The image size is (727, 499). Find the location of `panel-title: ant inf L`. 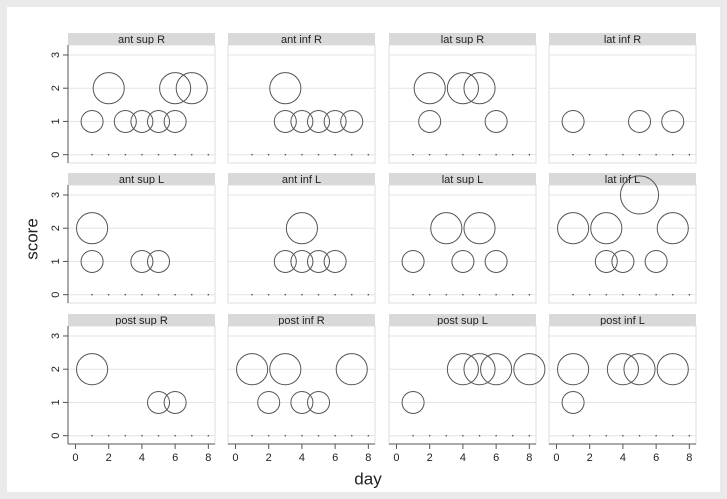

panel-title: ant inf L is located at coordinates (301, 180).